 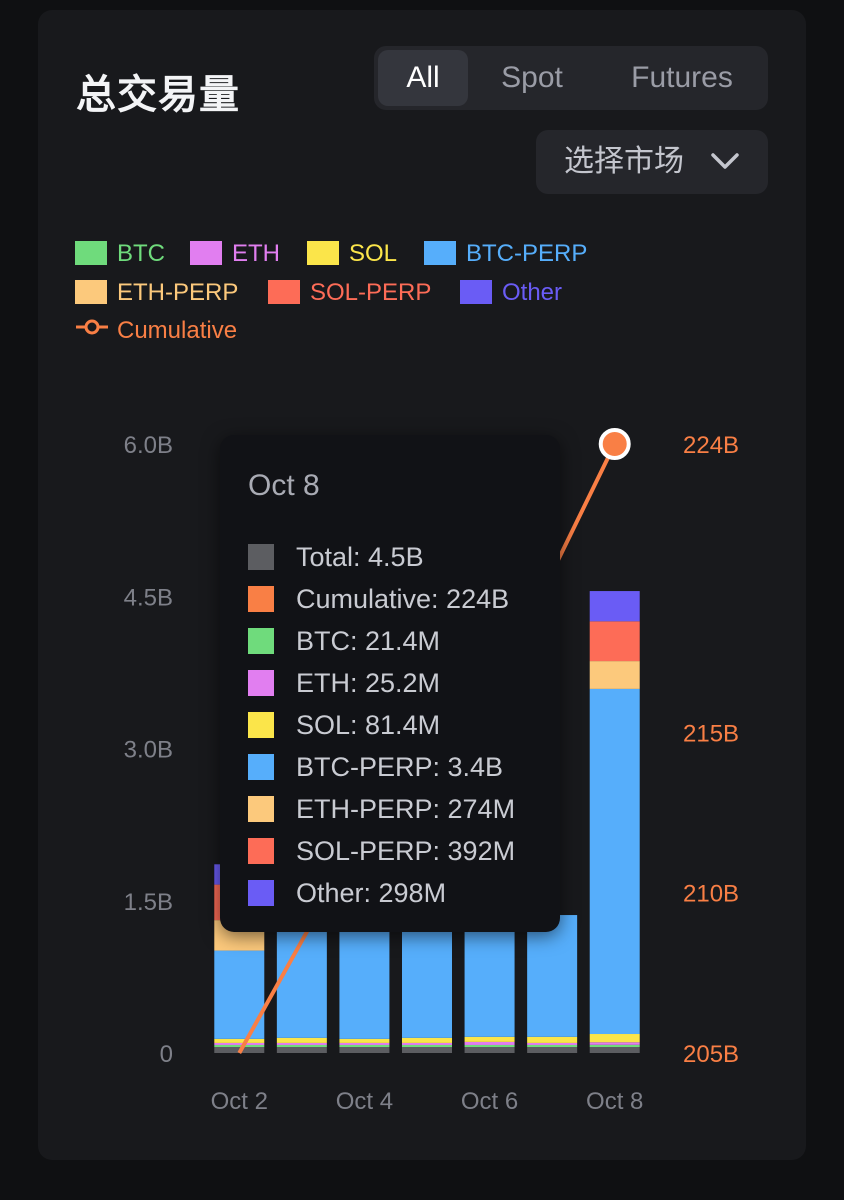 I want to click on legend-label: BTC, so click(x=141, y=253).